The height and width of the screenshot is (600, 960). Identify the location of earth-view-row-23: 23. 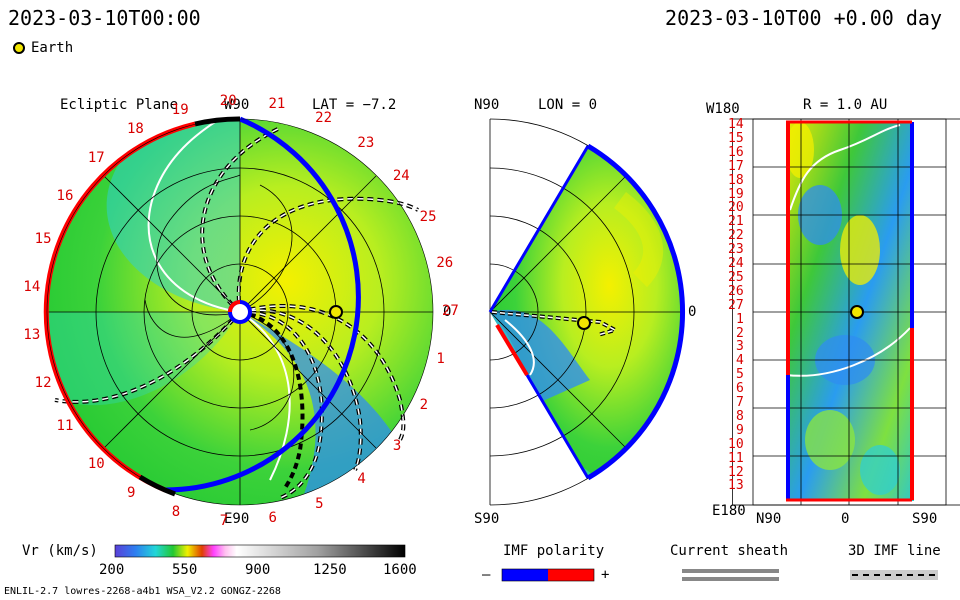
(736, 250).